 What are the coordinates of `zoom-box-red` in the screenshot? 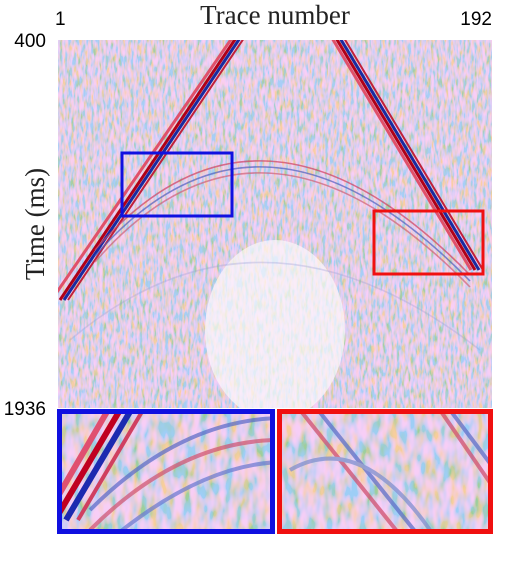 It's located at (428, 242).